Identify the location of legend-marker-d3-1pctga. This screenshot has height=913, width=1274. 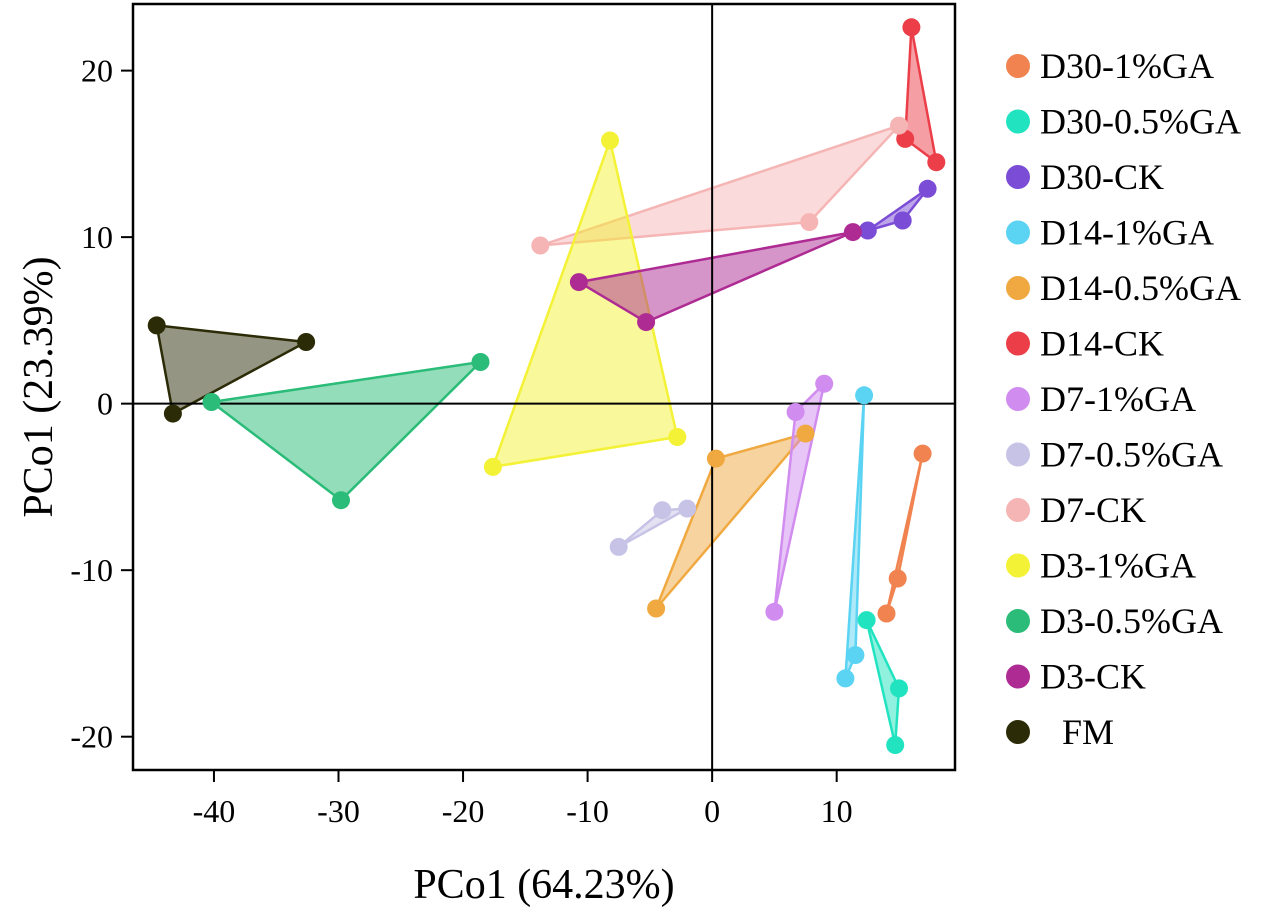
(1018, 565).